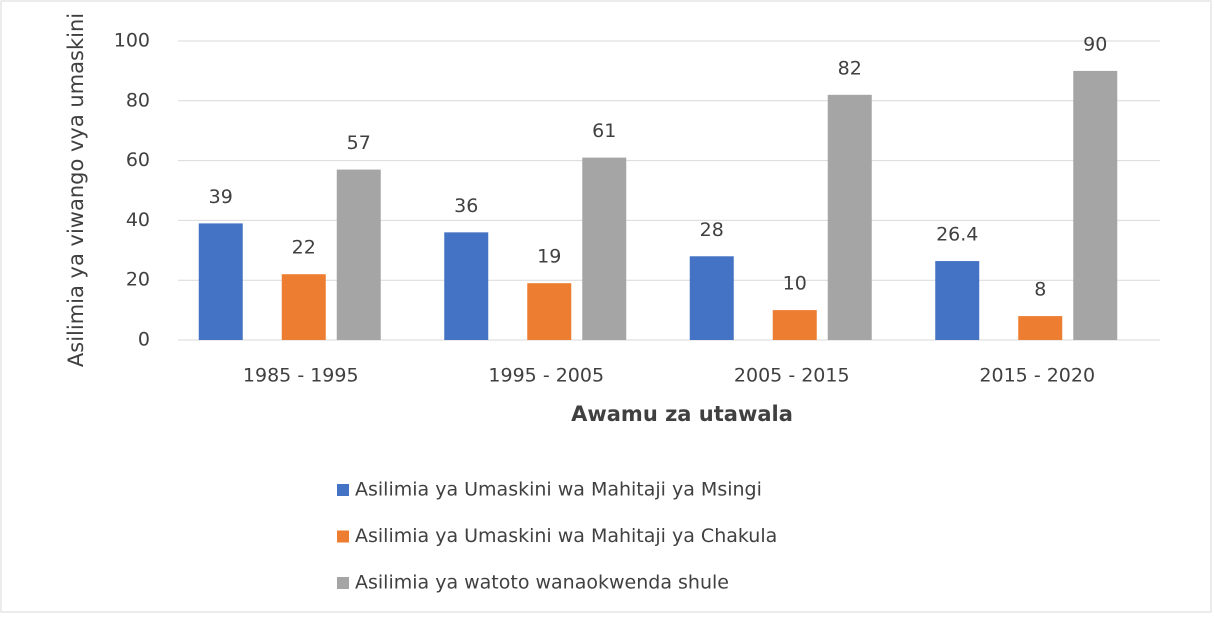 Image resolution: width=1214 pixels, height=619 pixels. What do you see at coordinates (542, 583) in the screenshot?
I see `legend-label: Asilimia ya watoto wanaokwenda shule` at bounding box center [542, 583].